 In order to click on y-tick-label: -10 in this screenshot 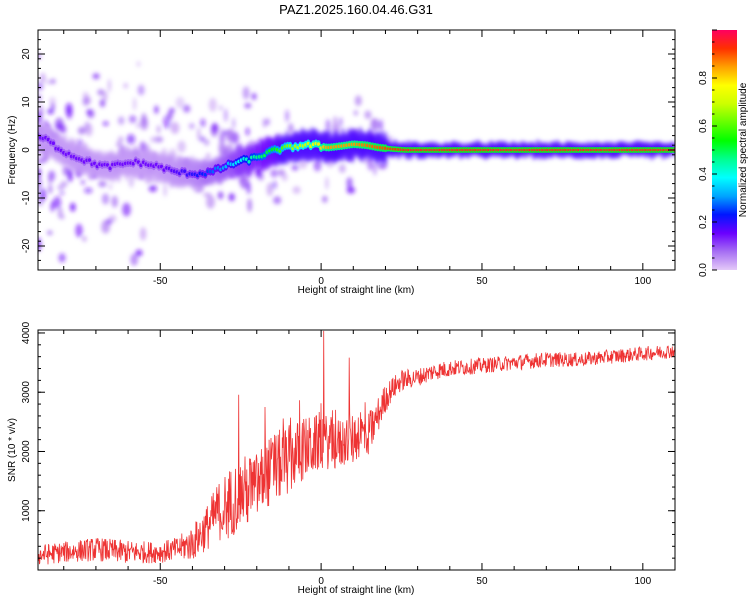, I will do `click(26, 197)`.